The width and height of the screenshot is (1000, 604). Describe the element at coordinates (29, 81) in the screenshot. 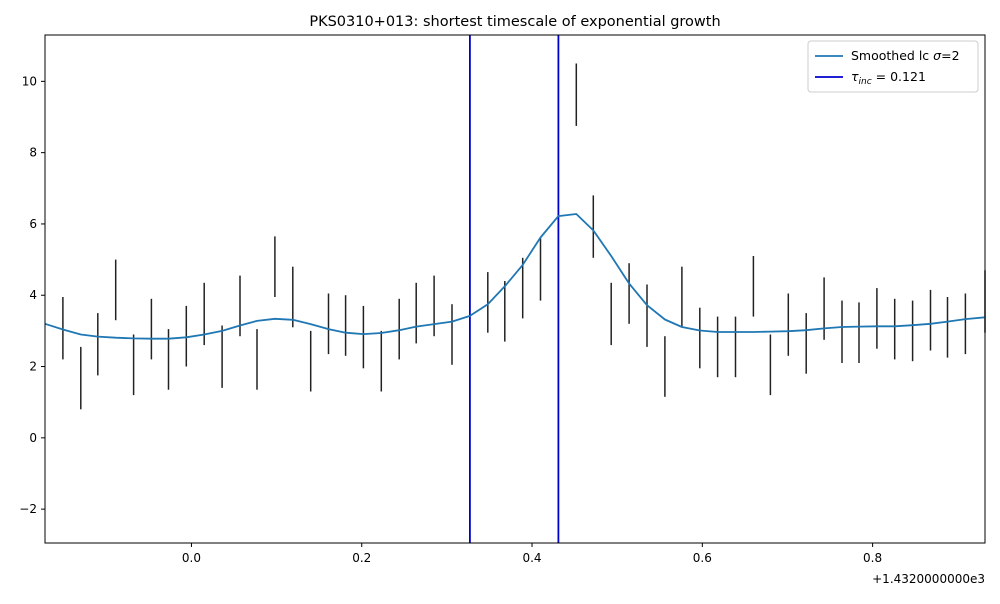

I see `y-tick-label: 10` at that location.